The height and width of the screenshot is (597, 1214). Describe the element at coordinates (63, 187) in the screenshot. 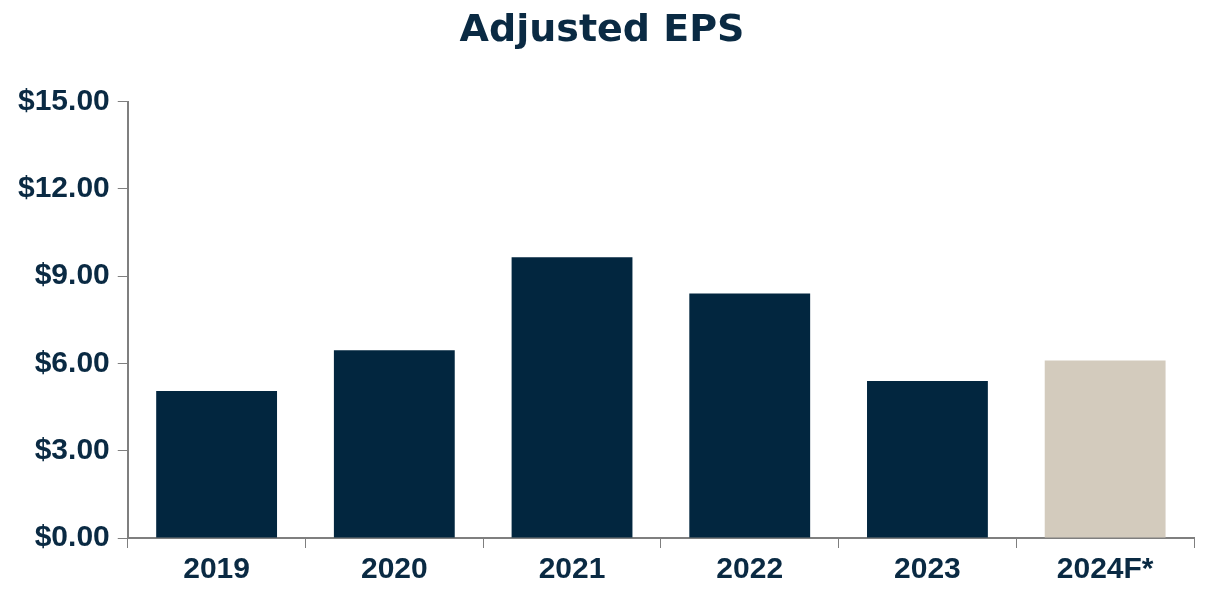

I see `y-tick-label: $12.00` at that location.